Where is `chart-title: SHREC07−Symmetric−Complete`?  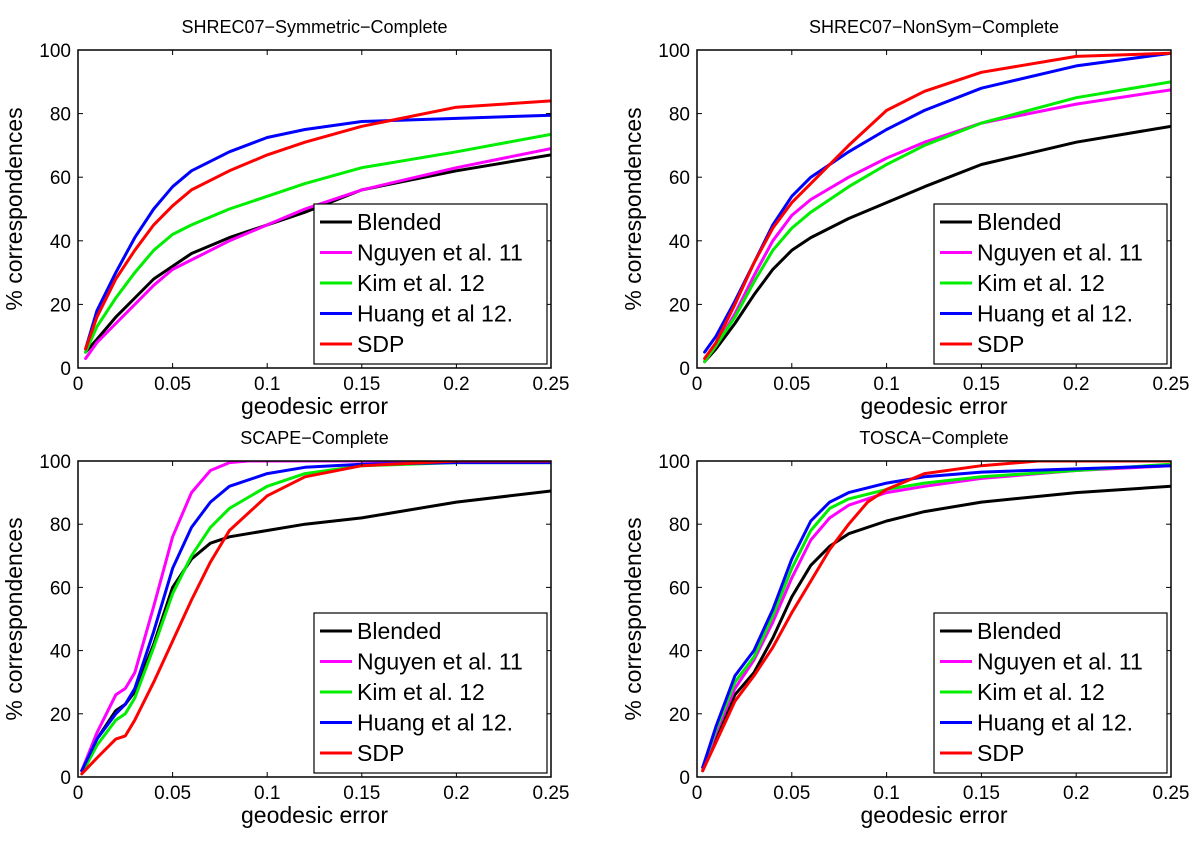
chart-title: SHREC07−Symmetric−Complete is located at coordinates (314, 27).